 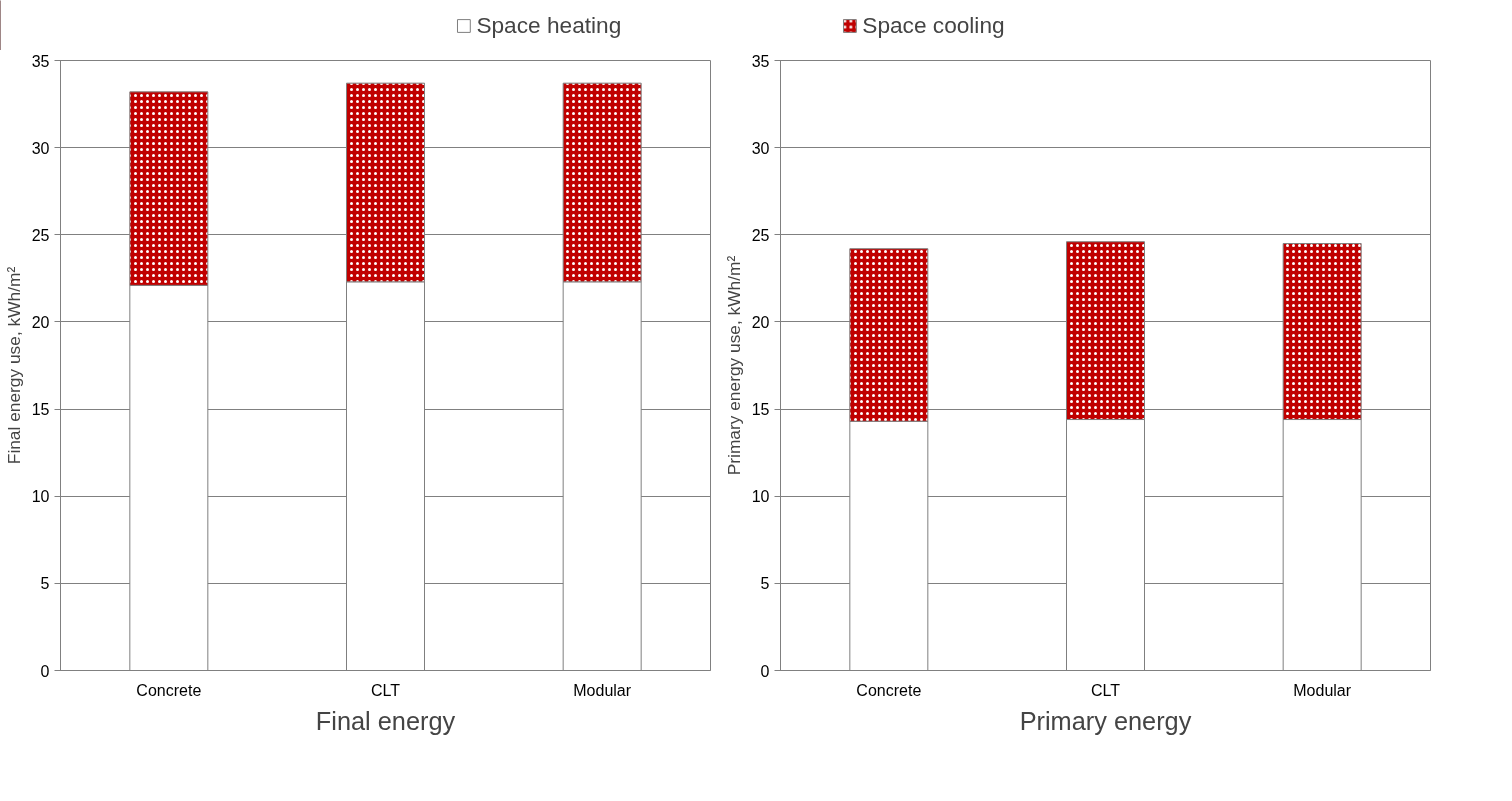 What do you see at coordinates (933, 25) in the screenshot?
I see `legend-label: Space cooling` at bounding box center [933, 25].